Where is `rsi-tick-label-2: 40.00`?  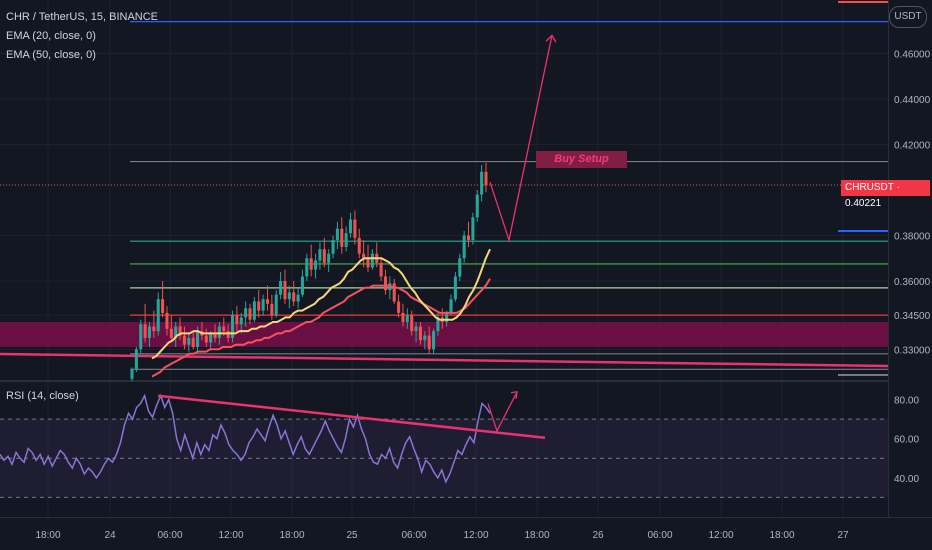
rsi-tick-label-2: 40.00 is located at coordinates (906, 479).